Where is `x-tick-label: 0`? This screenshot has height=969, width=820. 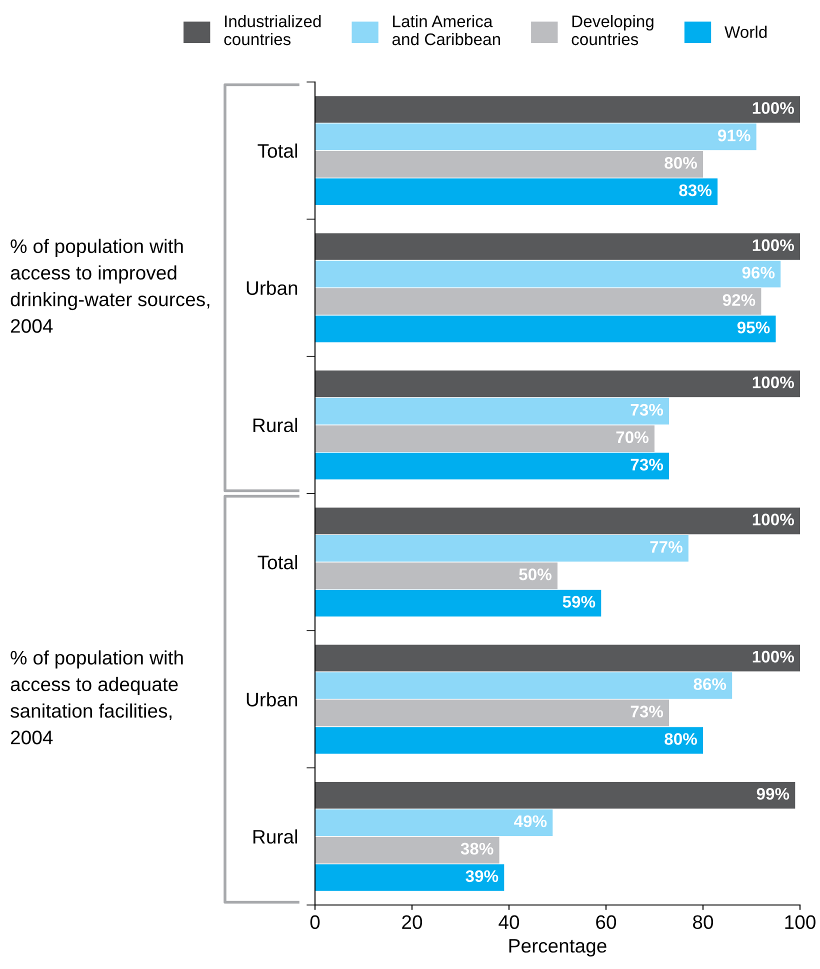 x-tick-label: 0 is located at coordinates (315, 922).